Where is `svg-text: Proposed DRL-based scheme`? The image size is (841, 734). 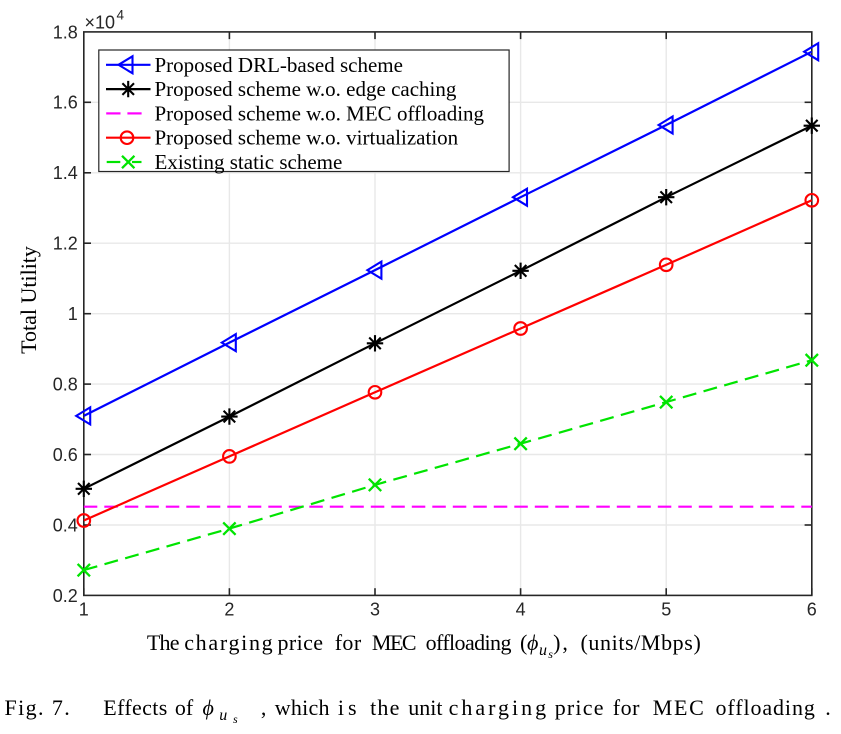
svg-text: Proposed DRL-based scheme is located at coordinates (279, 65).